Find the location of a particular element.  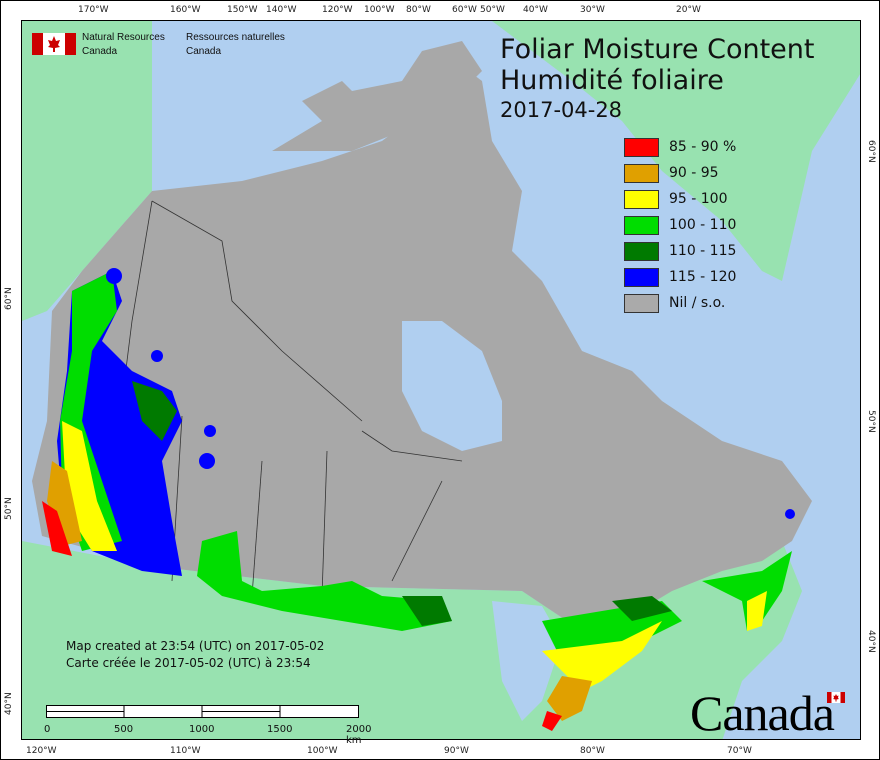

tick-right: 50°N is located at coordinates (871, 421).